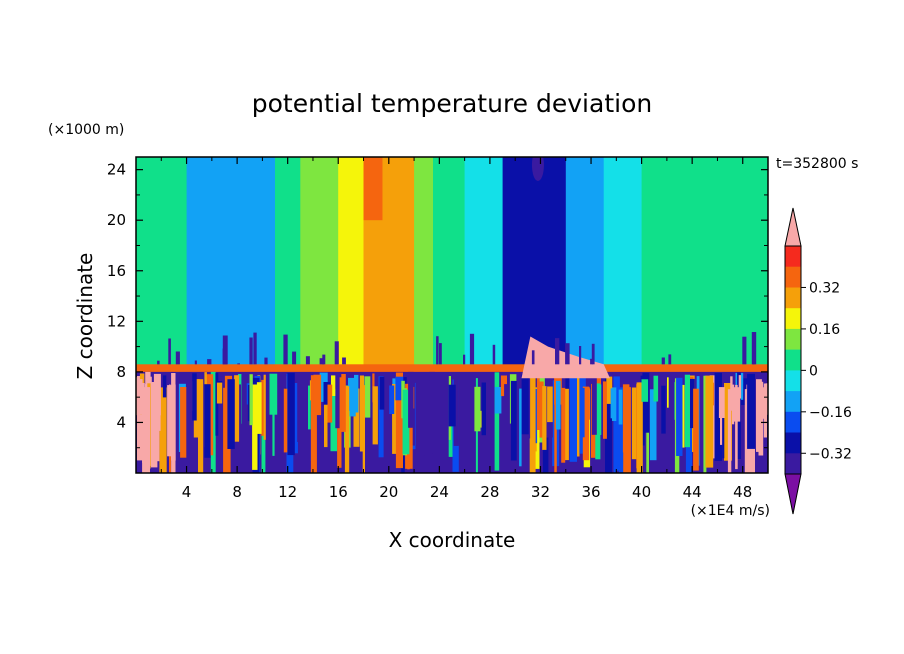  I want to click on colorbar-label: 0, so click(813, 371).